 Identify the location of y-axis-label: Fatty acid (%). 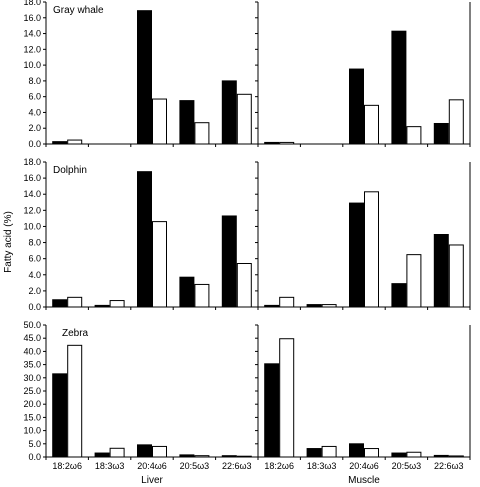
(8, 242).